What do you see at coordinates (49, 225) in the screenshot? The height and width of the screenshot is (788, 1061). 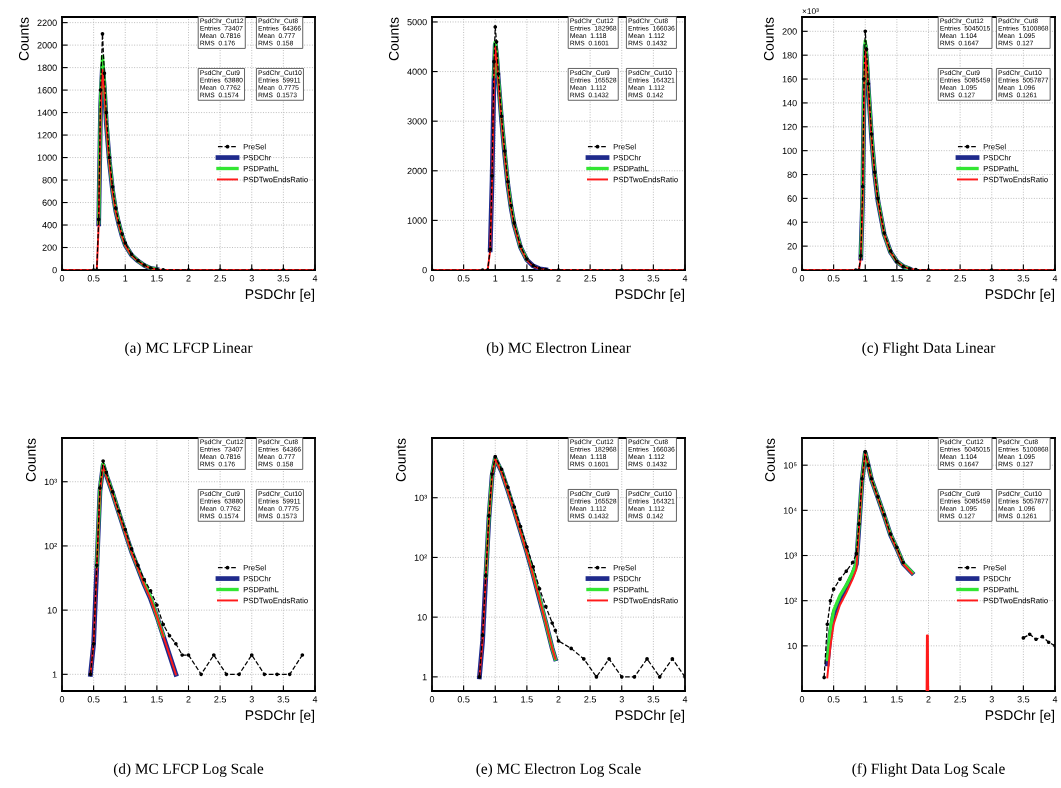 I see `y-tick-label: 400` at bounding box center [49, 225].